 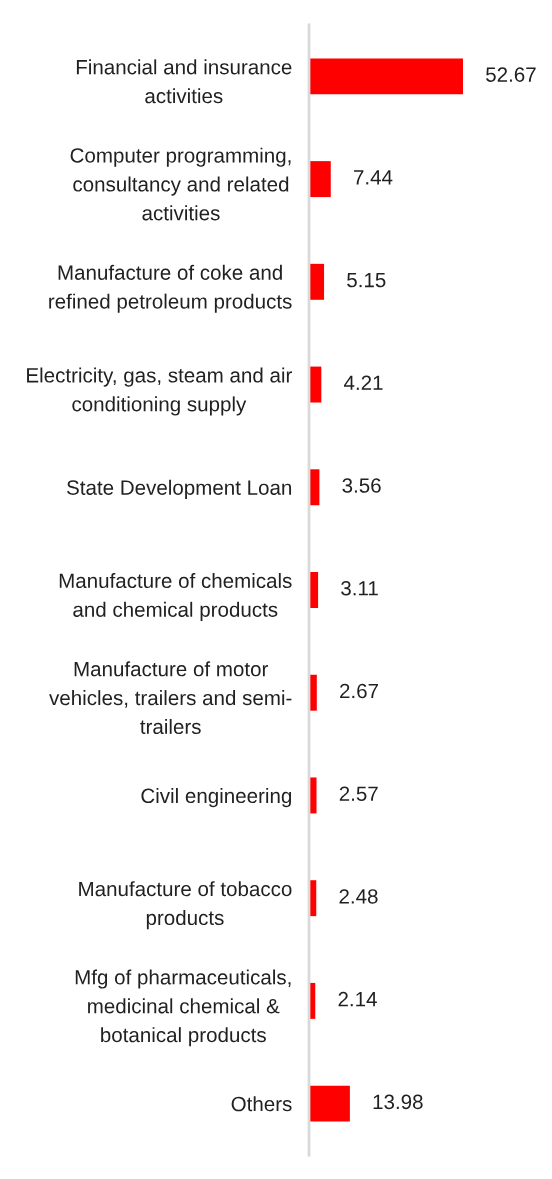 What do you see at coordinates (179, 489) in the screenshot?
I see `y-tick-label: State Development Loan` at bounding box center [179, 489].